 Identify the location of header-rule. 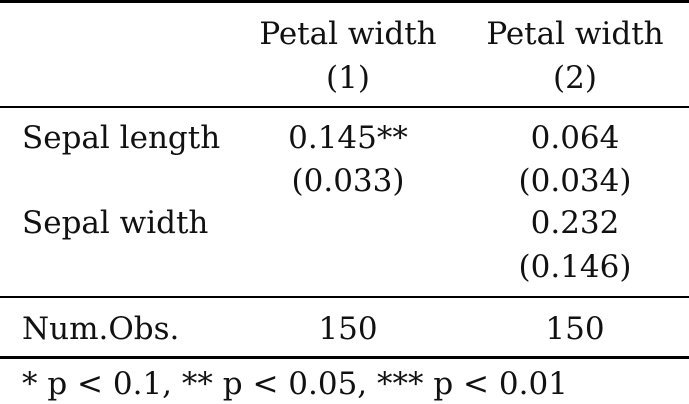
(344, 107).